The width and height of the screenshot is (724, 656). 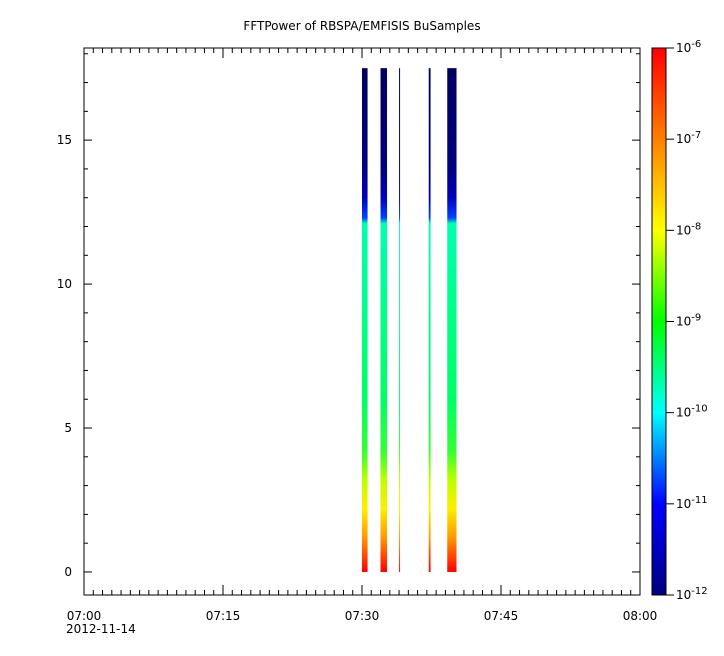 What do you see at coordinates (223, 616) in the screenshot?
I see `x-tick-label: 07:15` at bounding box center [223, 616].